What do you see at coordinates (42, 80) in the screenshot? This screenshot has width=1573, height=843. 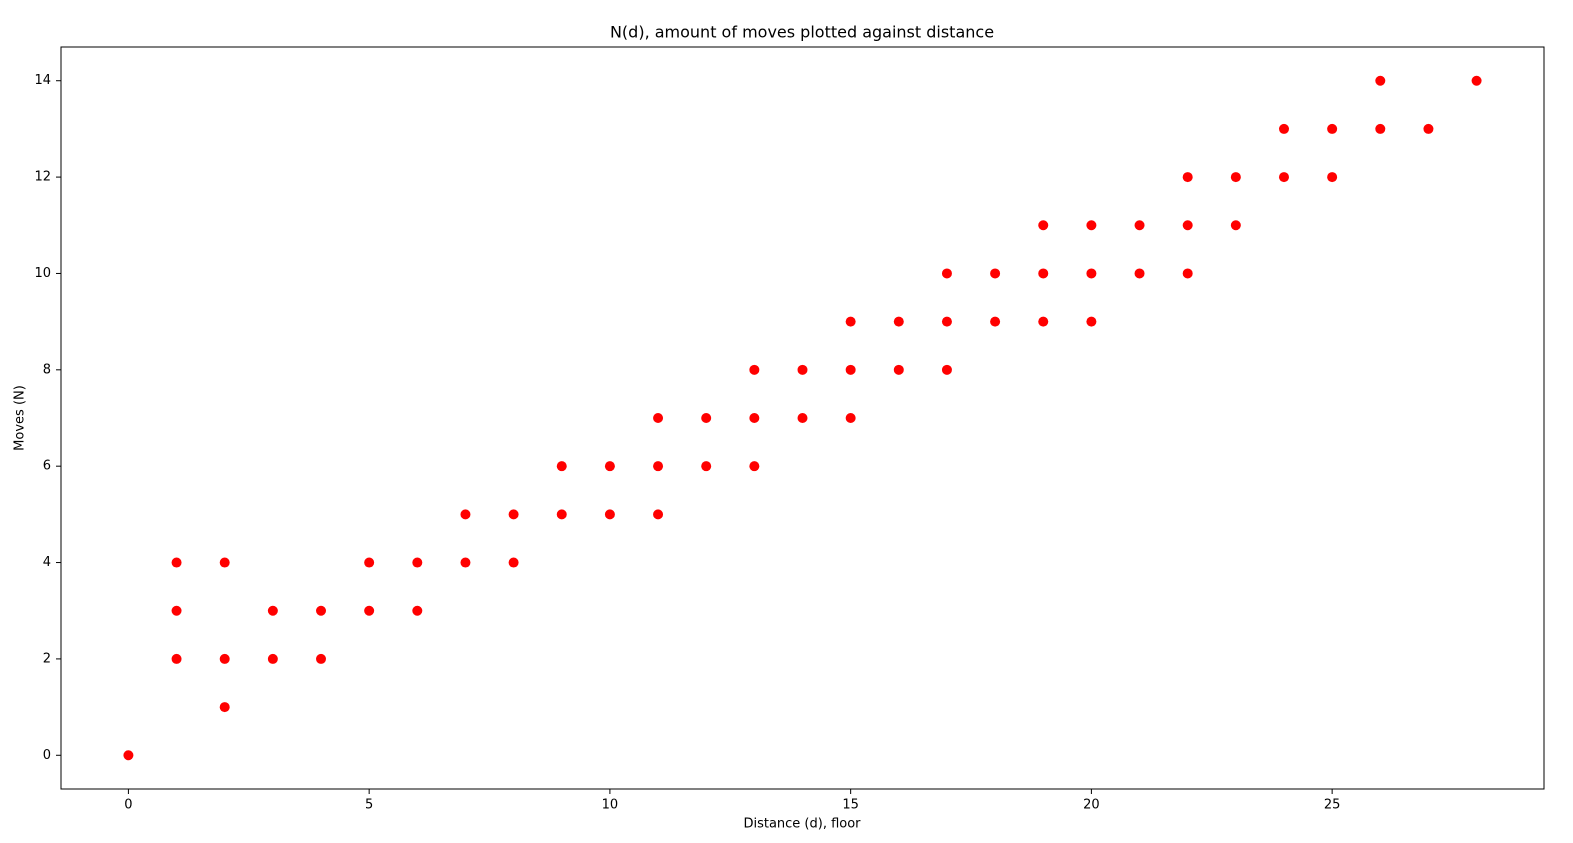 I see `y-tick-label: 14` at bounding box center [42, 80].